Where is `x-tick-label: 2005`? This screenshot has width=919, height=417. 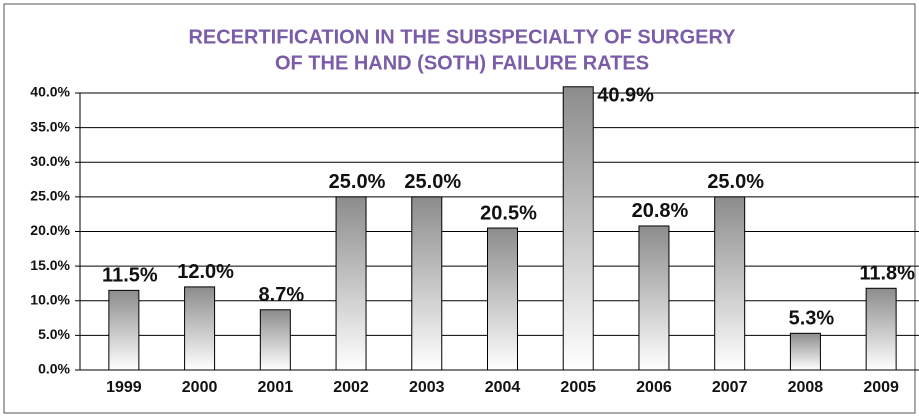
x-tick-label: 2005 is located at coordinates (578, 387).